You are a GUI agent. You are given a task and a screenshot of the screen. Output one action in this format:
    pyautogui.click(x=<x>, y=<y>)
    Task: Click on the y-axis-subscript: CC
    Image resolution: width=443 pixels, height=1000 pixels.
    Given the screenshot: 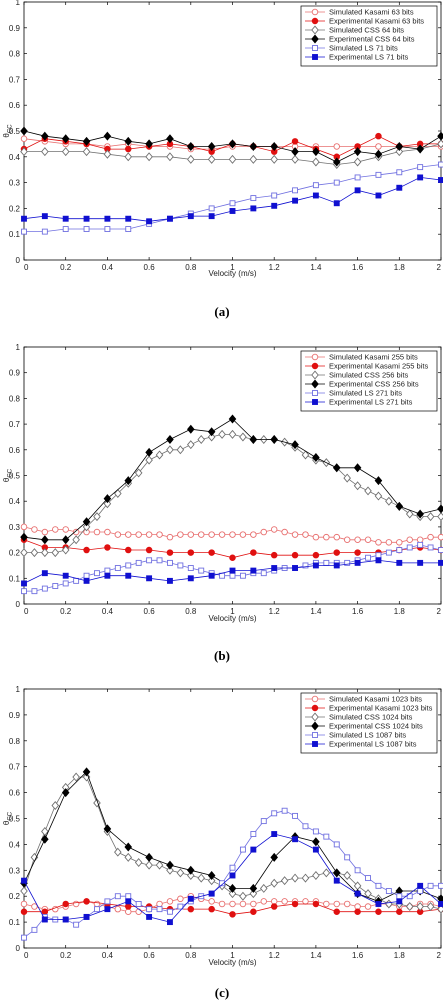 What is the action you would take?
    pyautogui.click(x=11, y=128)
    